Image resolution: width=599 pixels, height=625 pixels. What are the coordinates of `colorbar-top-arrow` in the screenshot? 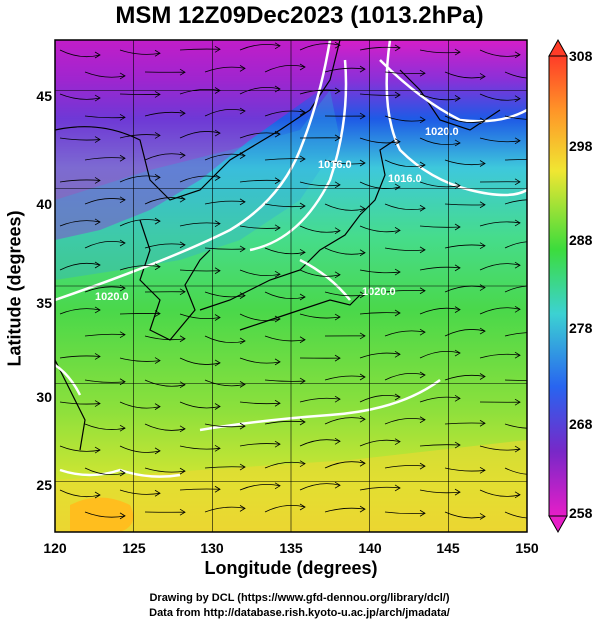 It's located at (558, 47).